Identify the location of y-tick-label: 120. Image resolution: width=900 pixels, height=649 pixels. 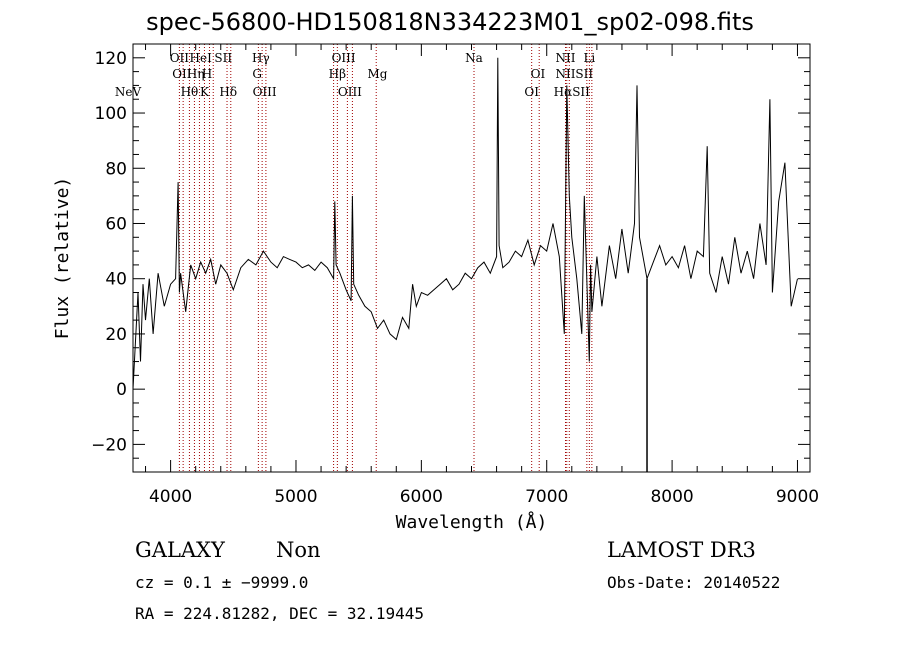
(111, 59).